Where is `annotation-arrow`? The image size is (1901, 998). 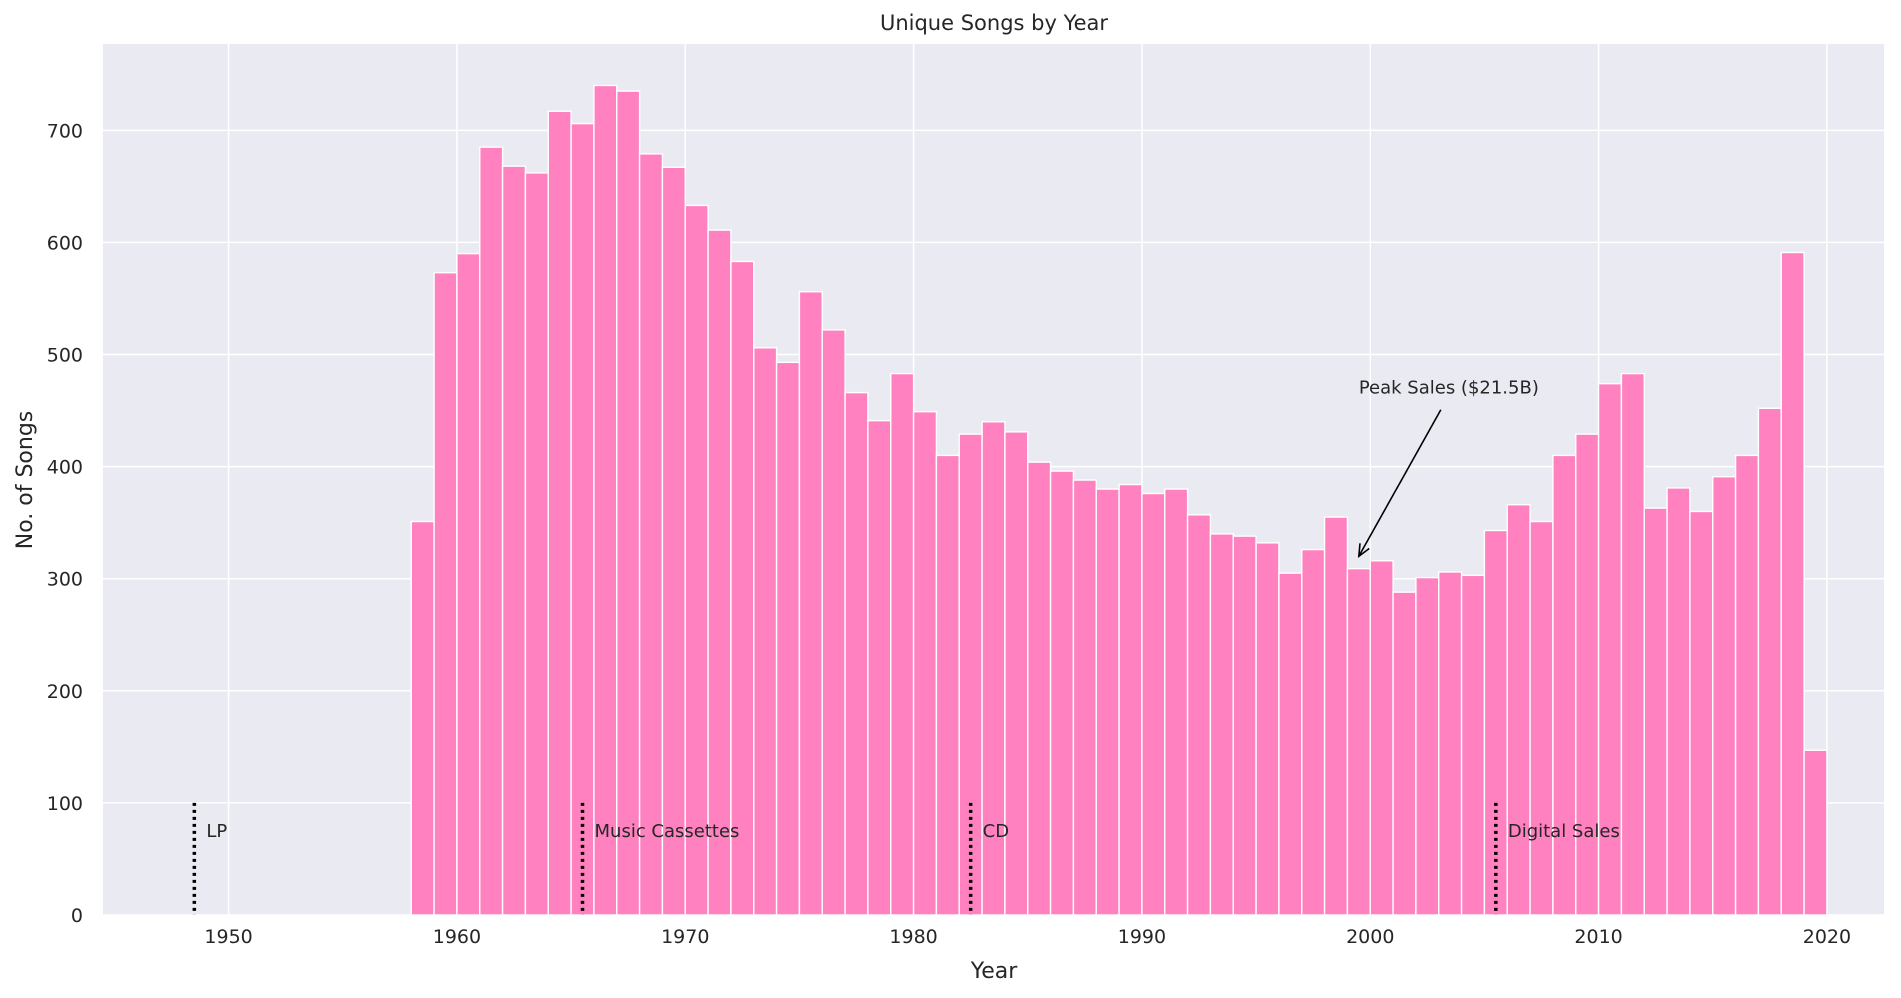
annotation-arrow is located at coordinates (1400, 483).